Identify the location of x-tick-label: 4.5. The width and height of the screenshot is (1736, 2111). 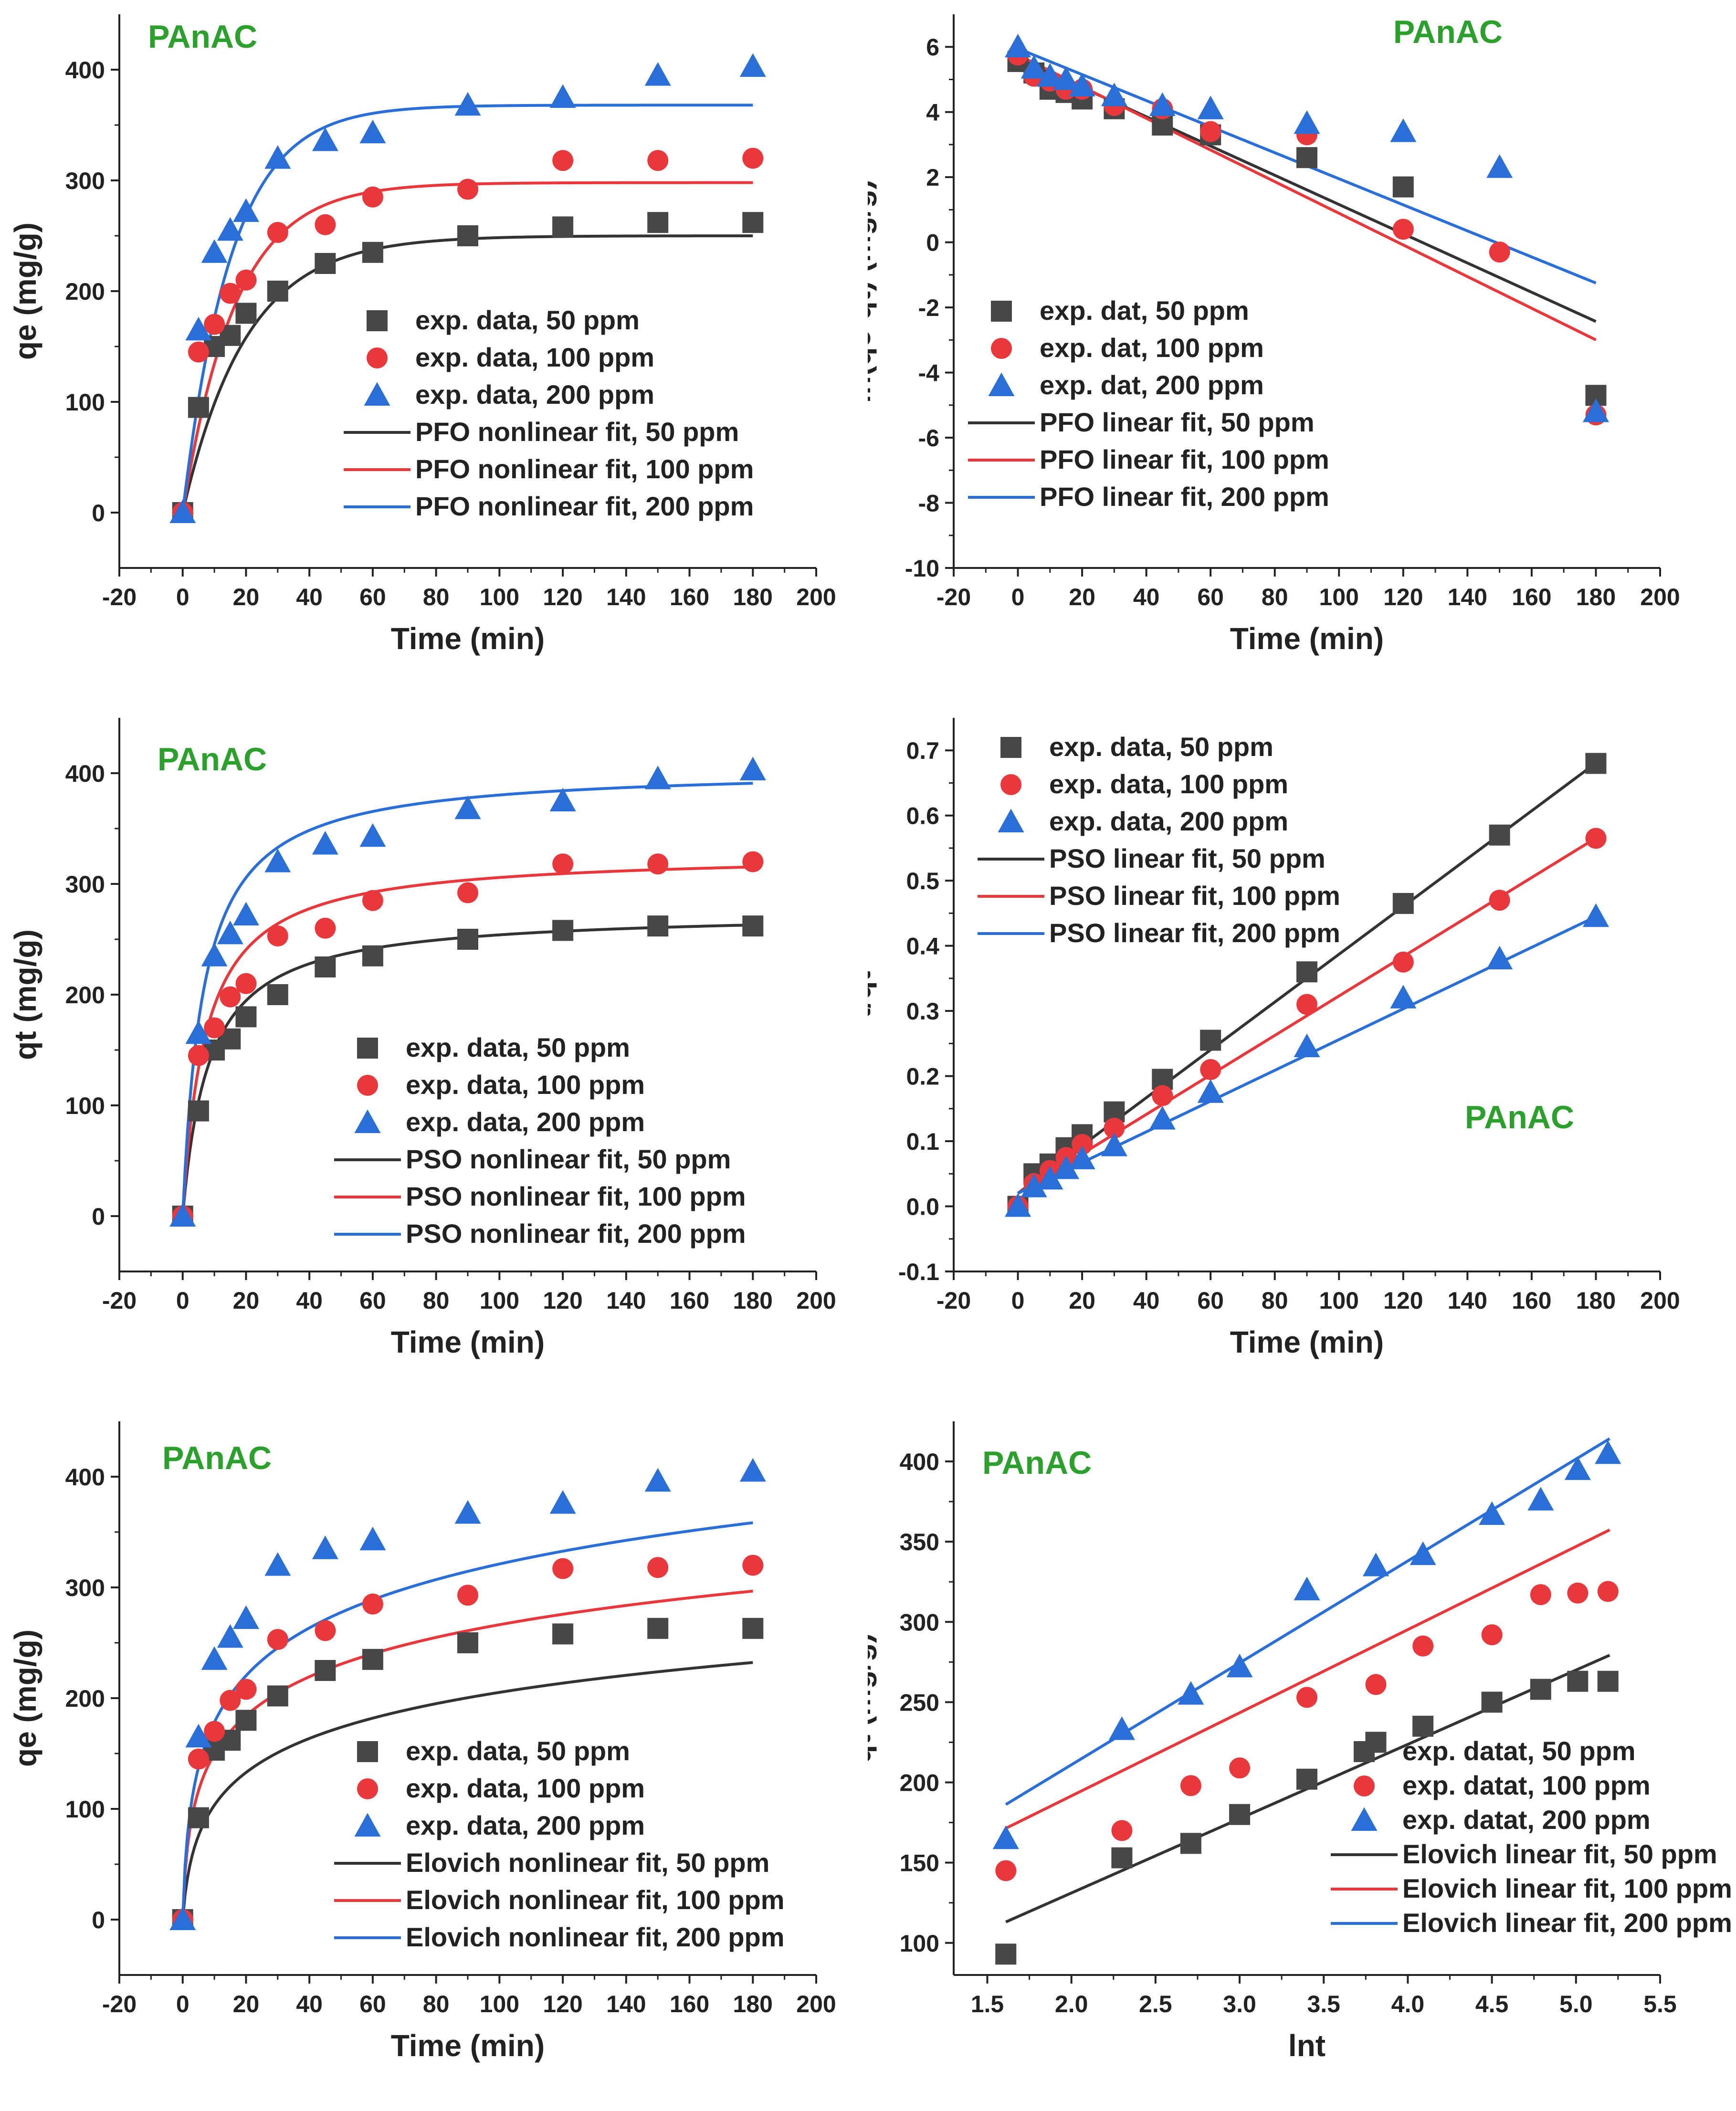
(1492, 2004).